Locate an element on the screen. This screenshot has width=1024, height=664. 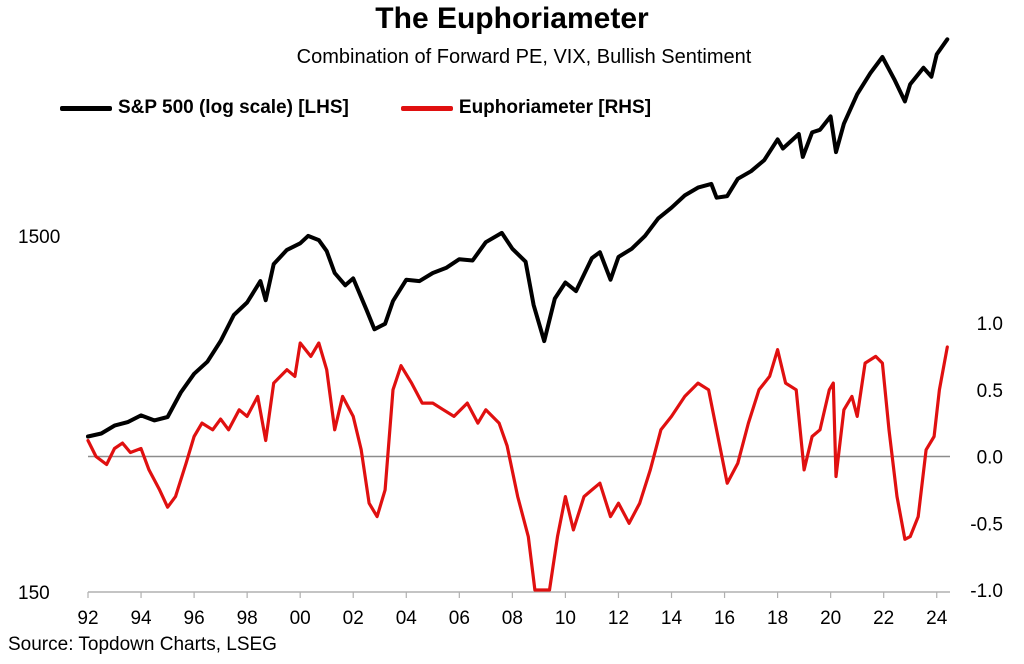
right-tick-label: -1.0 is located at coordinates (986, 591).